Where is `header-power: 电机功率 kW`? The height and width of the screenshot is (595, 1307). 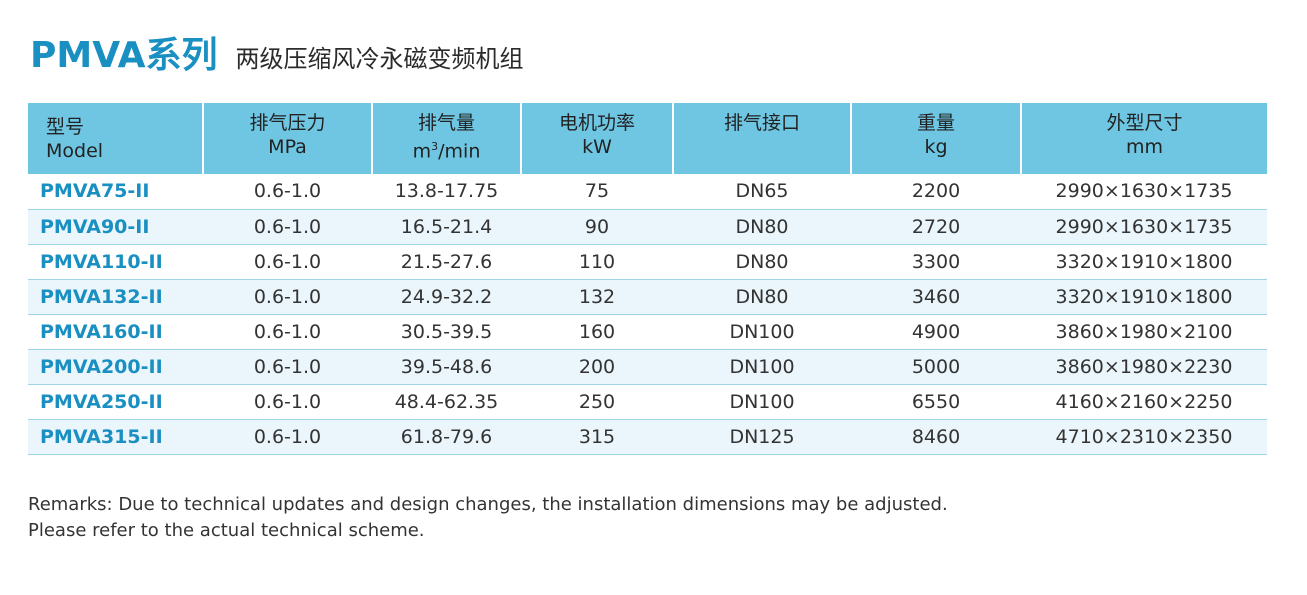 header-power: 电机功率 kW is located at coordinates (596, 138).